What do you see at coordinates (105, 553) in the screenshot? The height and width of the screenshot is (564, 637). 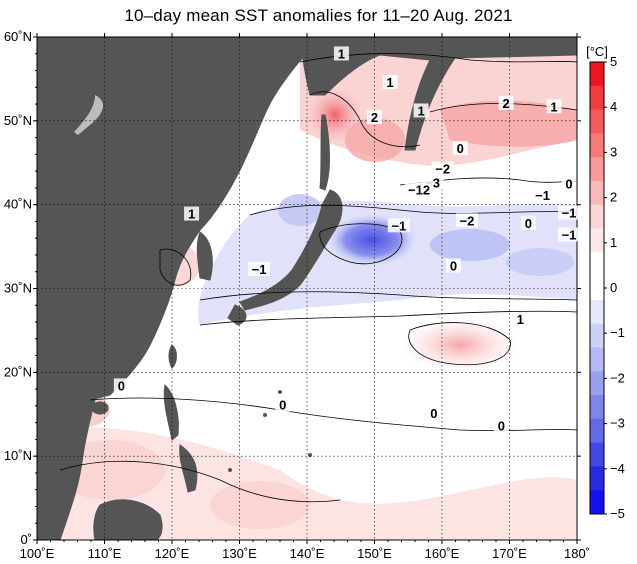 I see `lon-tick-label: 110˚E` at bounding box center [105, 553].